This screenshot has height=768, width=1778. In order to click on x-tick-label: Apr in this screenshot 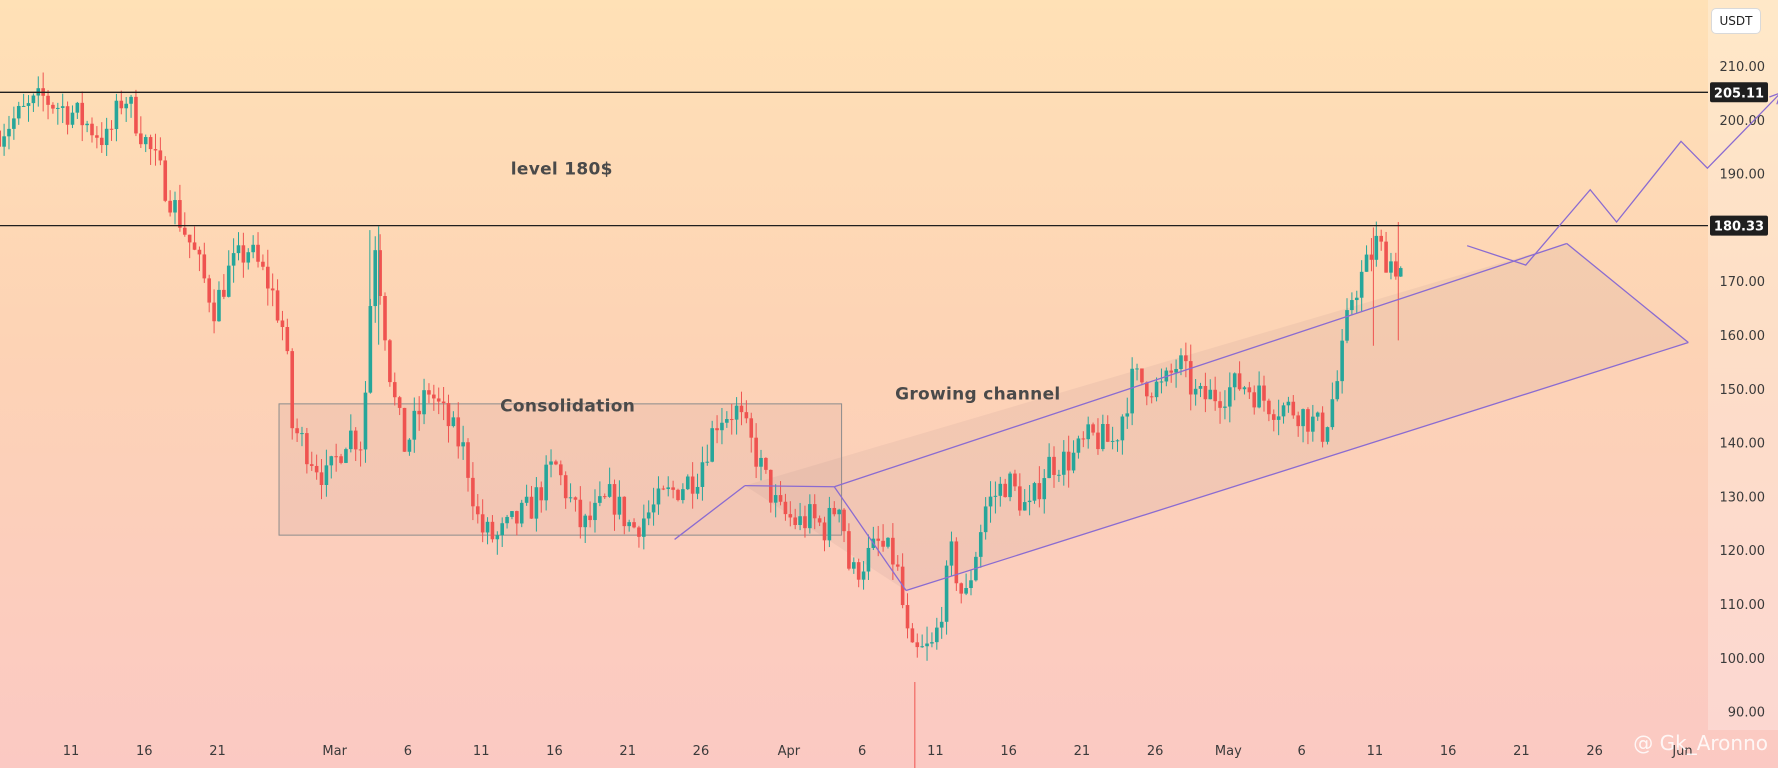, I will do `click(789, 751)`.